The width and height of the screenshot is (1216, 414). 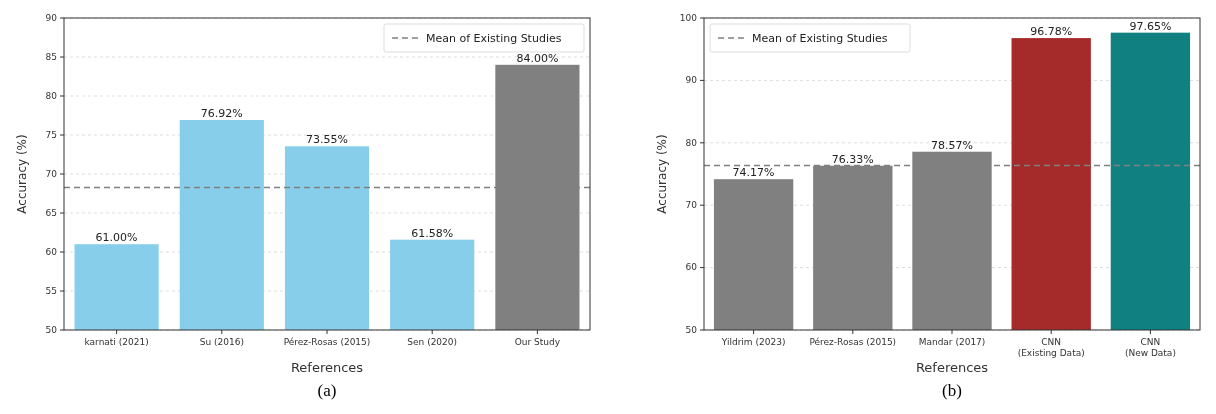 I want to click on x-tick-label: CNN (New Data), so click(x=1150, y=347).